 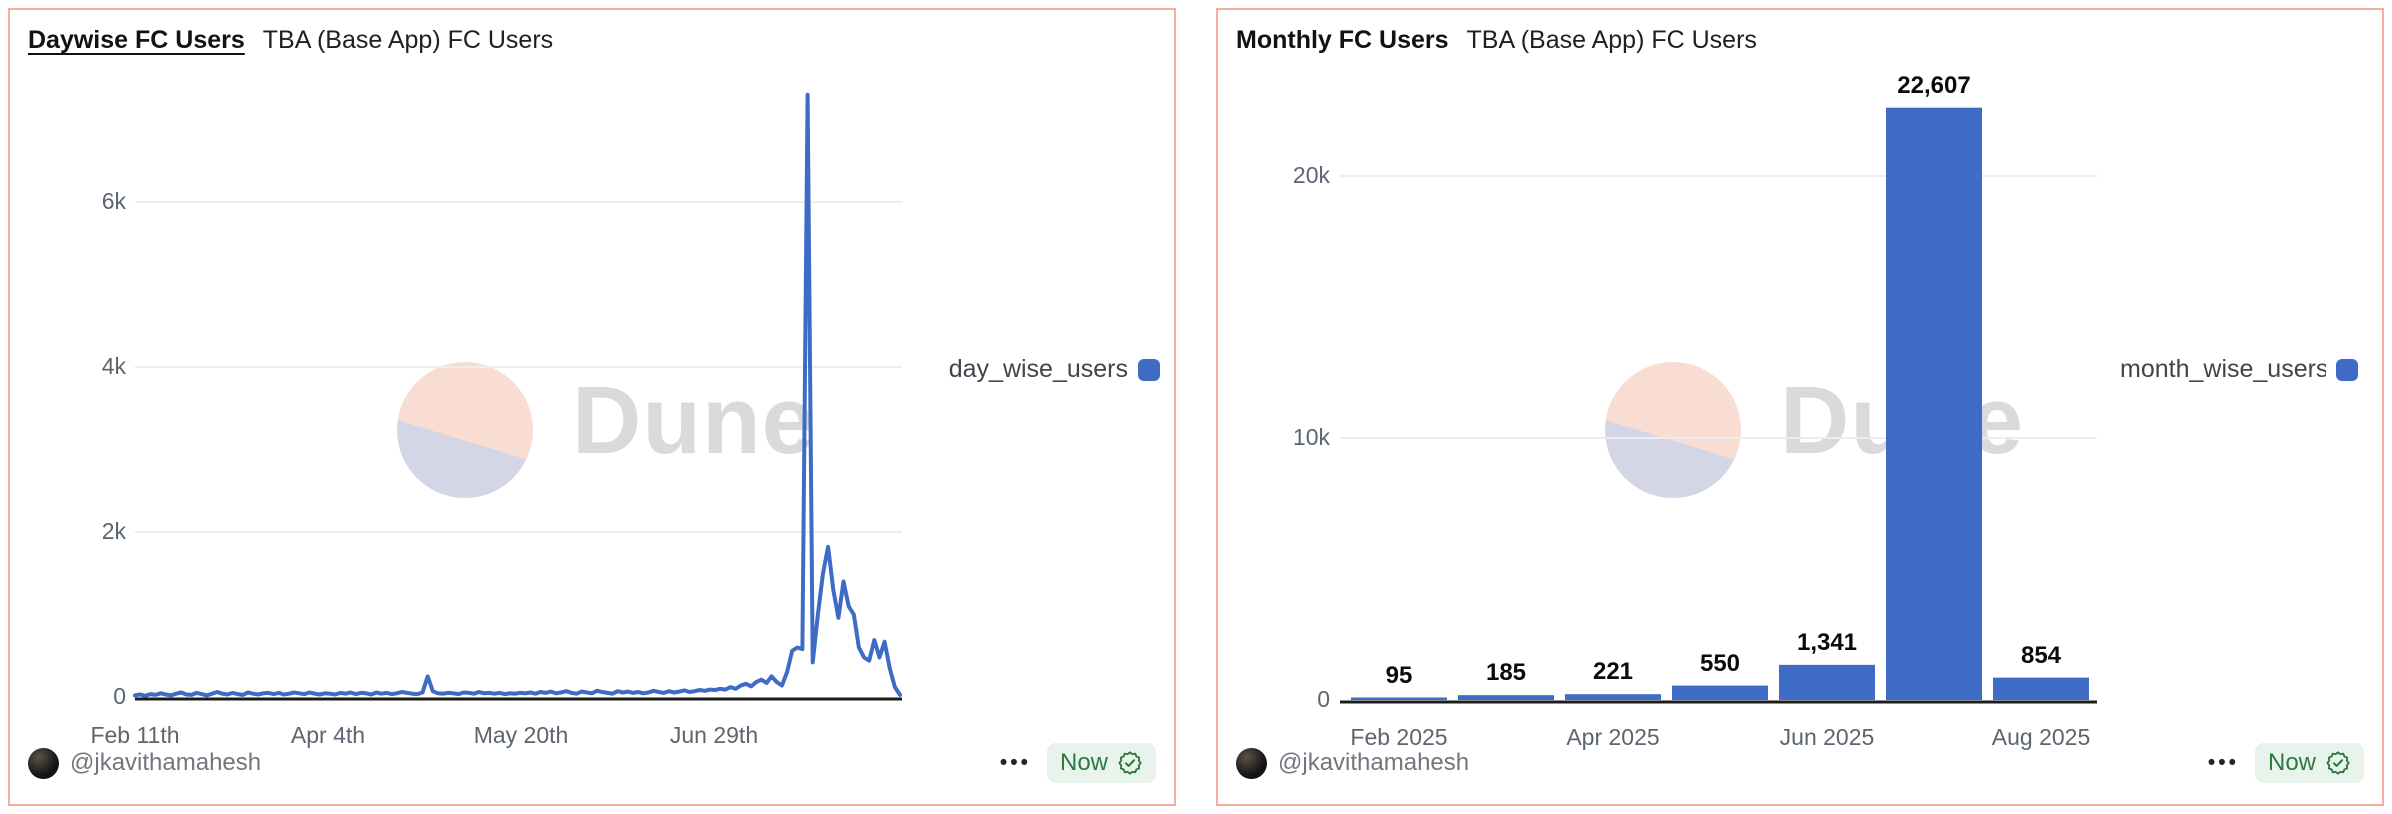 I want to click on x-tick-label: Feb 2025, so click(x=1399, y=737).